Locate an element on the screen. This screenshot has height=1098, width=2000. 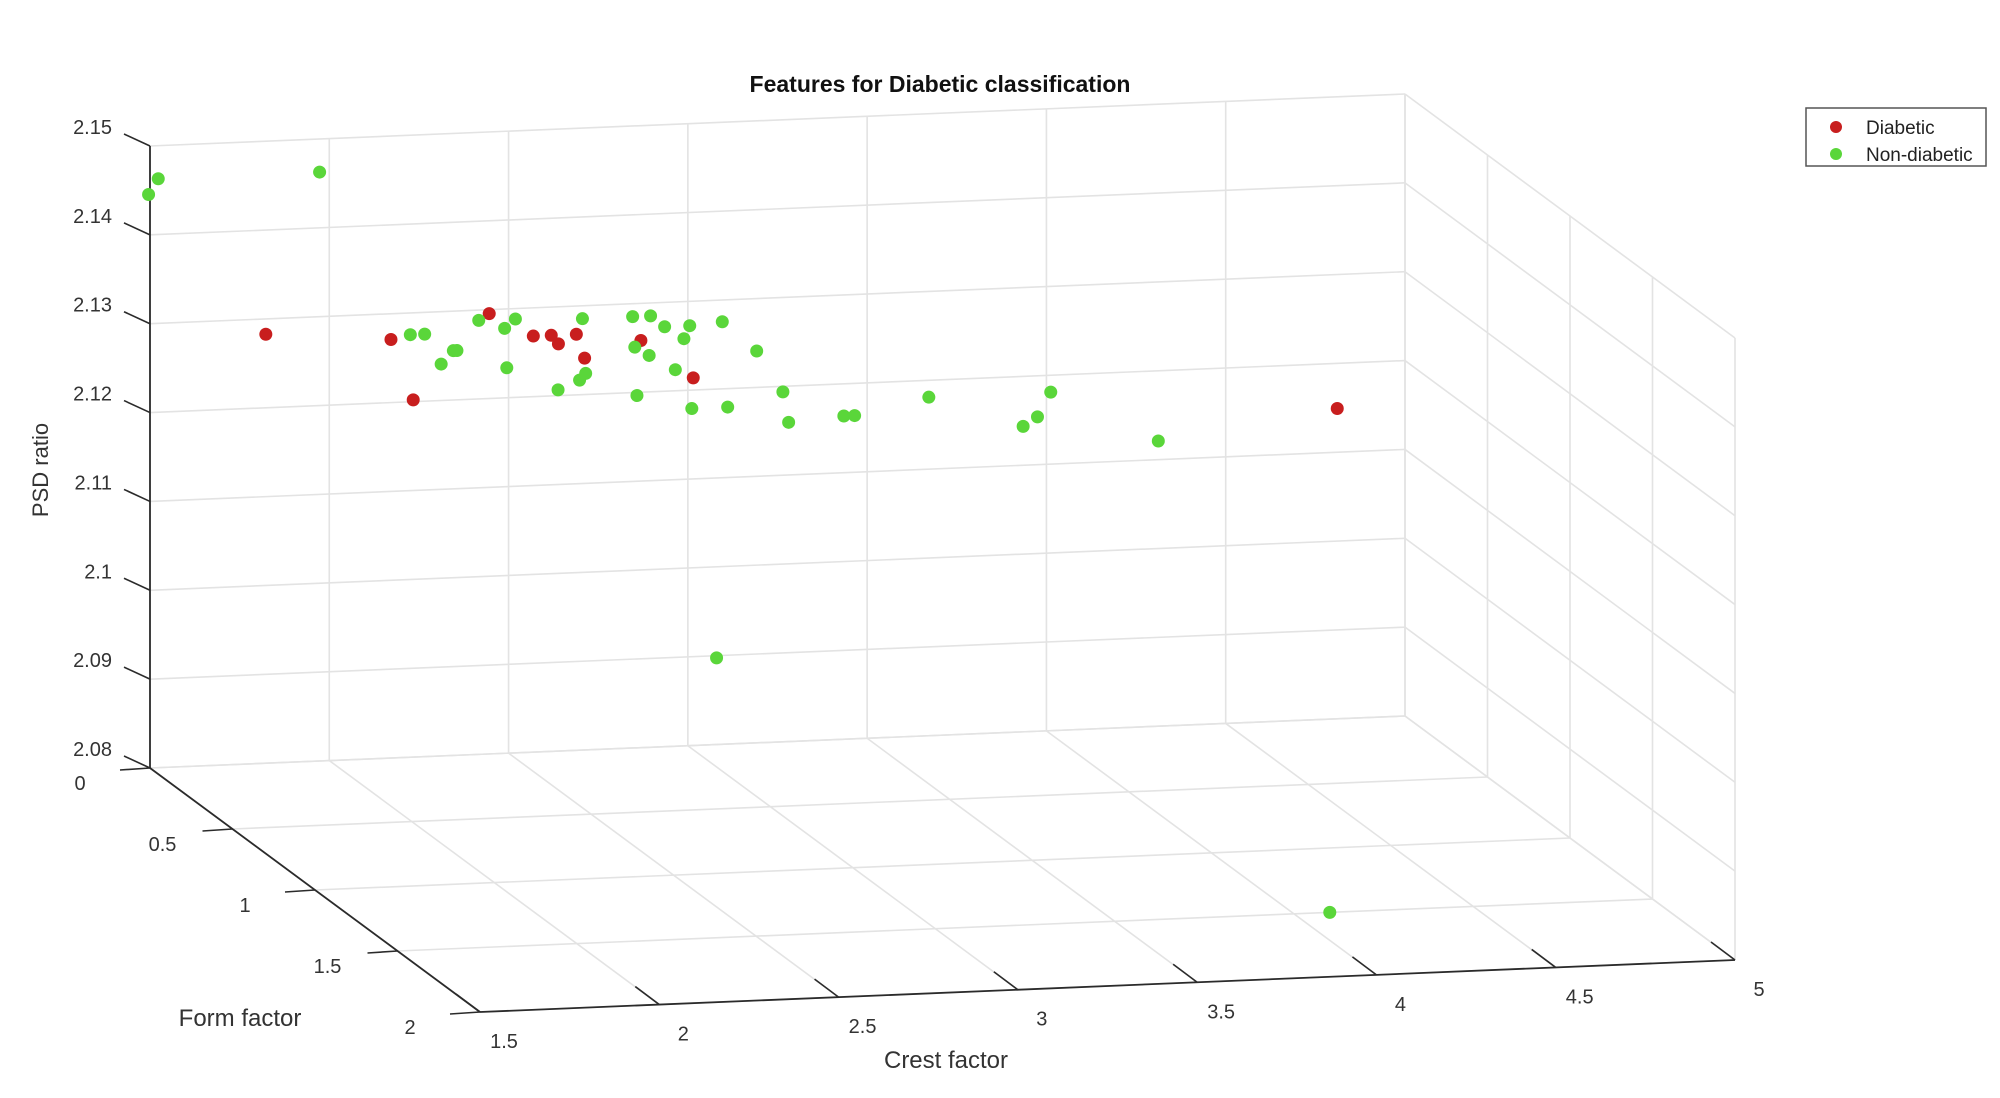
x-tick-label: 3.5 is located at coordinates (1221, 1012).